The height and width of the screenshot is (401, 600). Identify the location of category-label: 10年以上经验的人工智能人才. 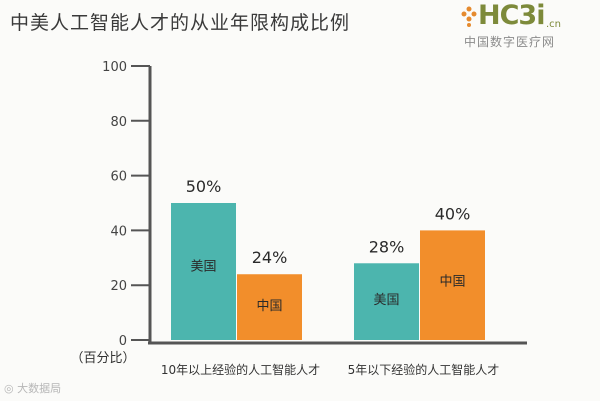
(240, 369).